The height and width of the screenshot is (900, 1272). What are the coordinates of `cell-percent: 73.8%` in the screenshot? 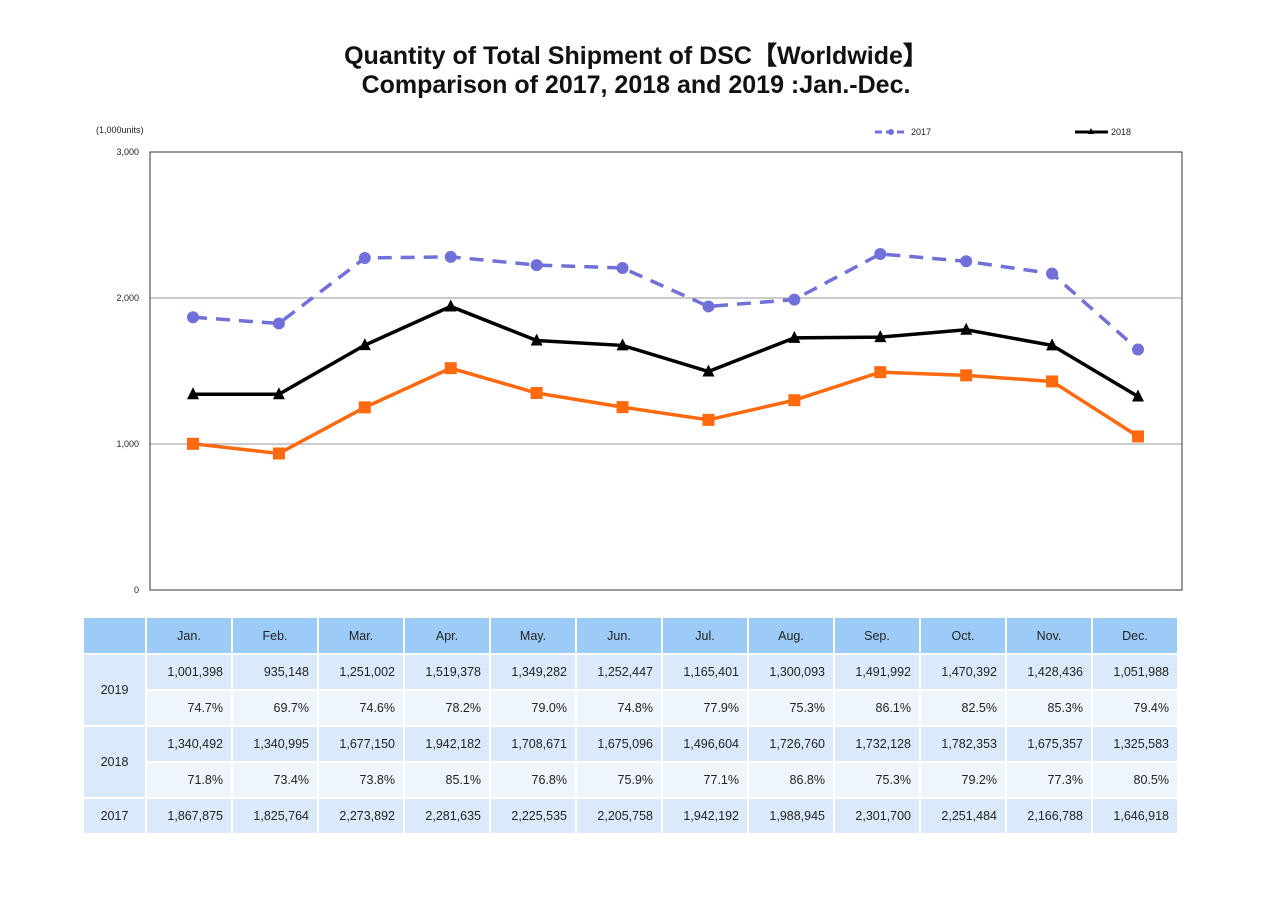 It's located at (361, 780).